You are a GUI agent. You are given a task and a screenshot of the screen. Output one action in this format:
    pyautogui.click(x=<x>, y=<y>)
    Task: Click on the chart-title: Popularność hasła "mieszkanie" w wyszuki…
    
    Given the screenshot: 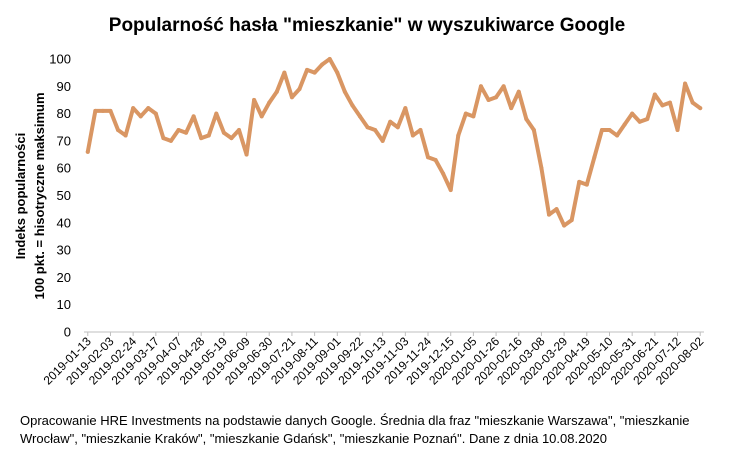 What is the action you would take?
    pyautogui.click(x=367, y=25)
    